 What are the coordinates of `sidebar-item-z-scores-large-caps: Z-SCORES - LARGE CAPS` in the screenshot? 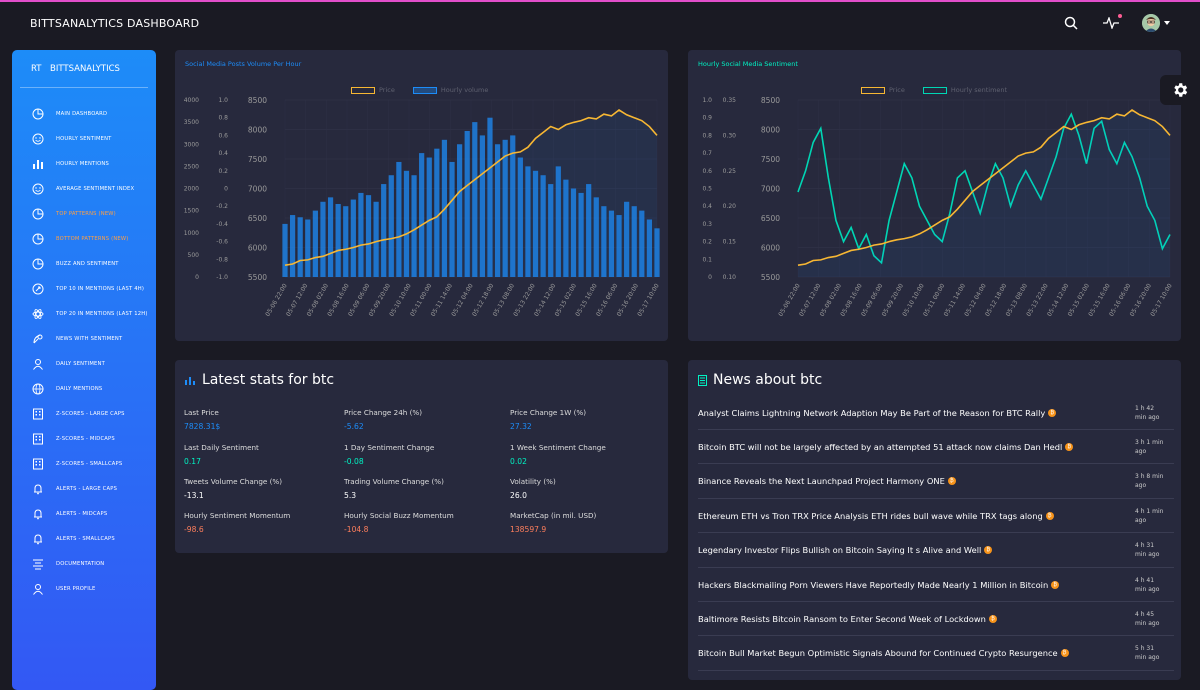 It's located at (84, 413).